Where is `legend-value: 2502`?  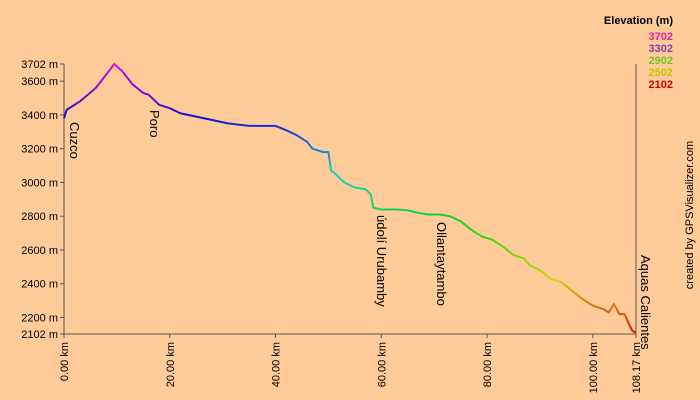
legend-value: 2502 is located at coordinates (661, 73).